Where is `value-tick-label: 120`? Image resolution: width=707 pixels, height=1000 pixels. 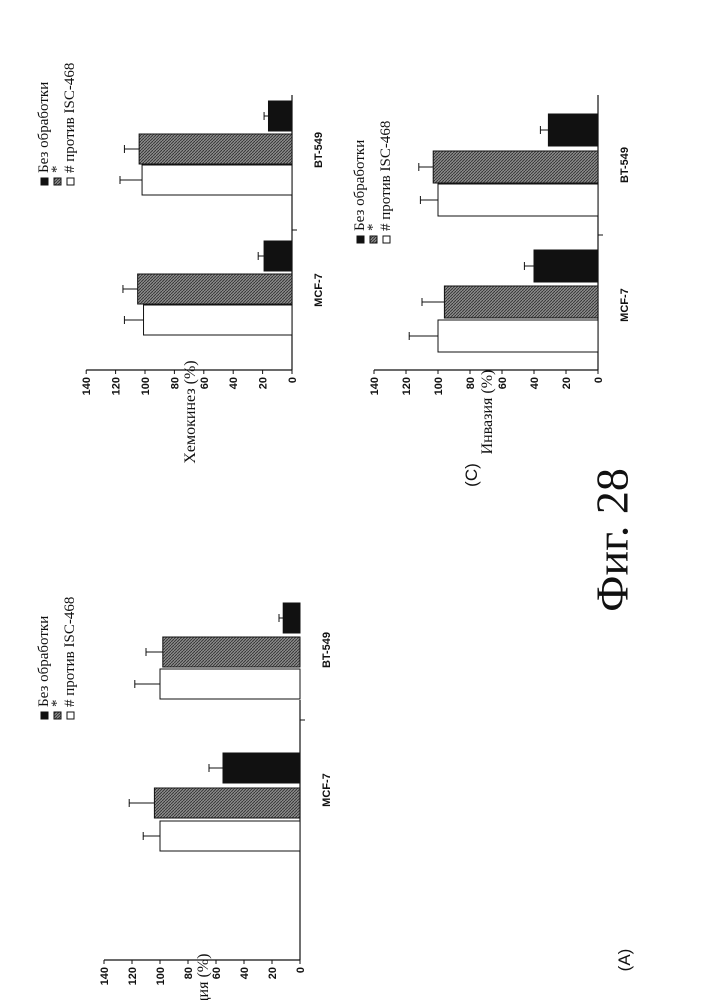
value-tick-label: 120 is located at coordinates (407, 386).